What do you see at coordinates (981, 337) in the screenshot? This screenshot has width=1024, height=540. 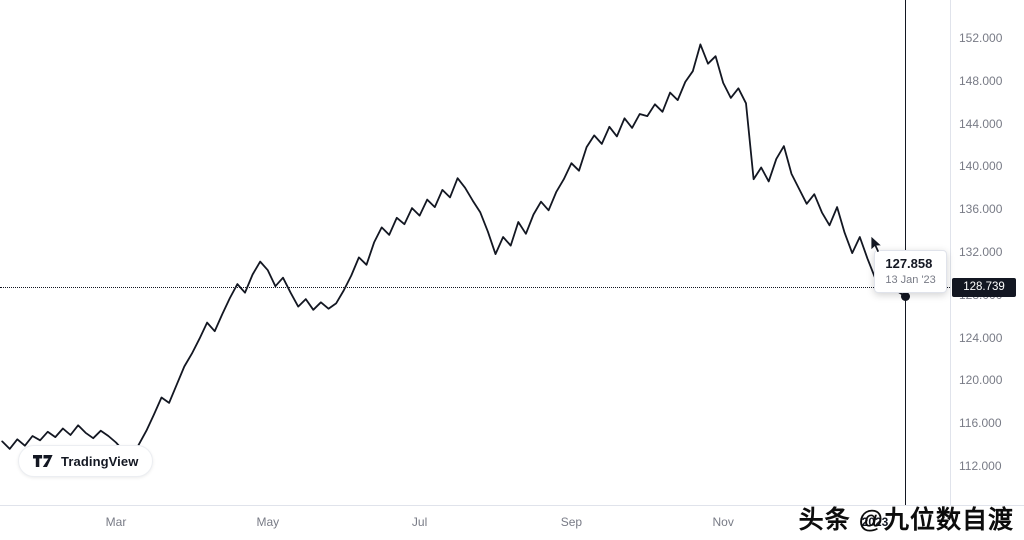 I see `price-axis-label: 124.000` at bounding box center [981, 337].